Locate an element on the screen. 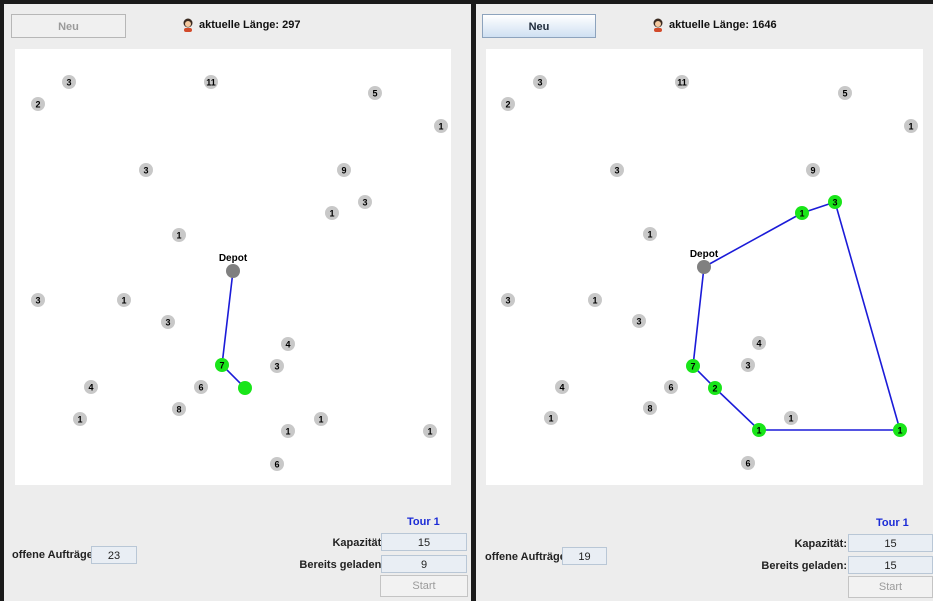  customer-demand-label: 7 is located at coordinates (221, 366).